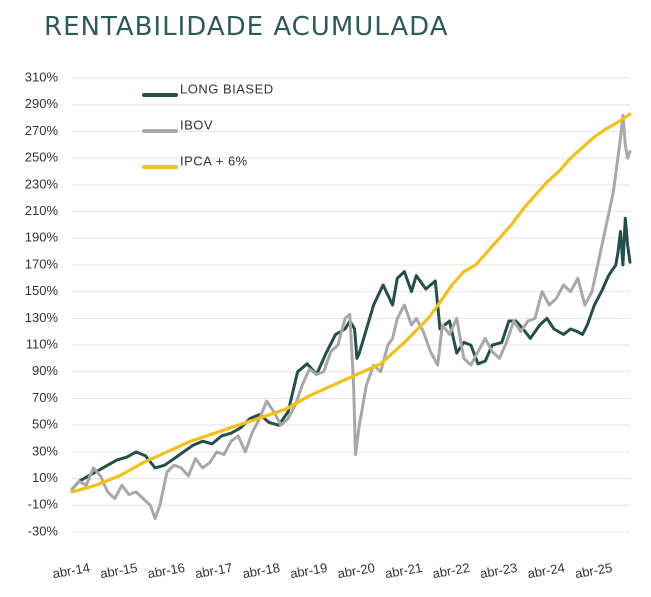 The height and width of the screenshot is (597, 651). I want to click on y-tick-label: 290%, so click(42, 103).